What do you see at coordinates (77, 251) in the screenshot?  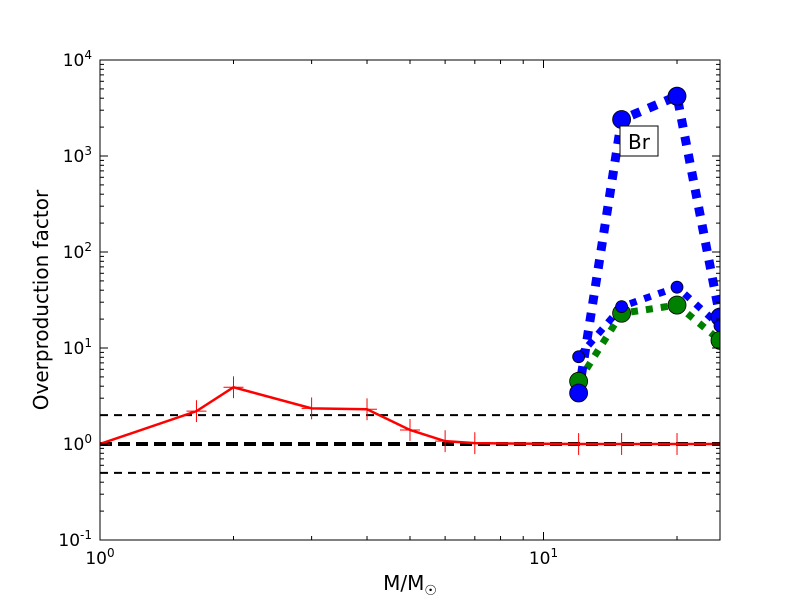 I see `y-tick-label: 10²` at bounding box center [77, 251].